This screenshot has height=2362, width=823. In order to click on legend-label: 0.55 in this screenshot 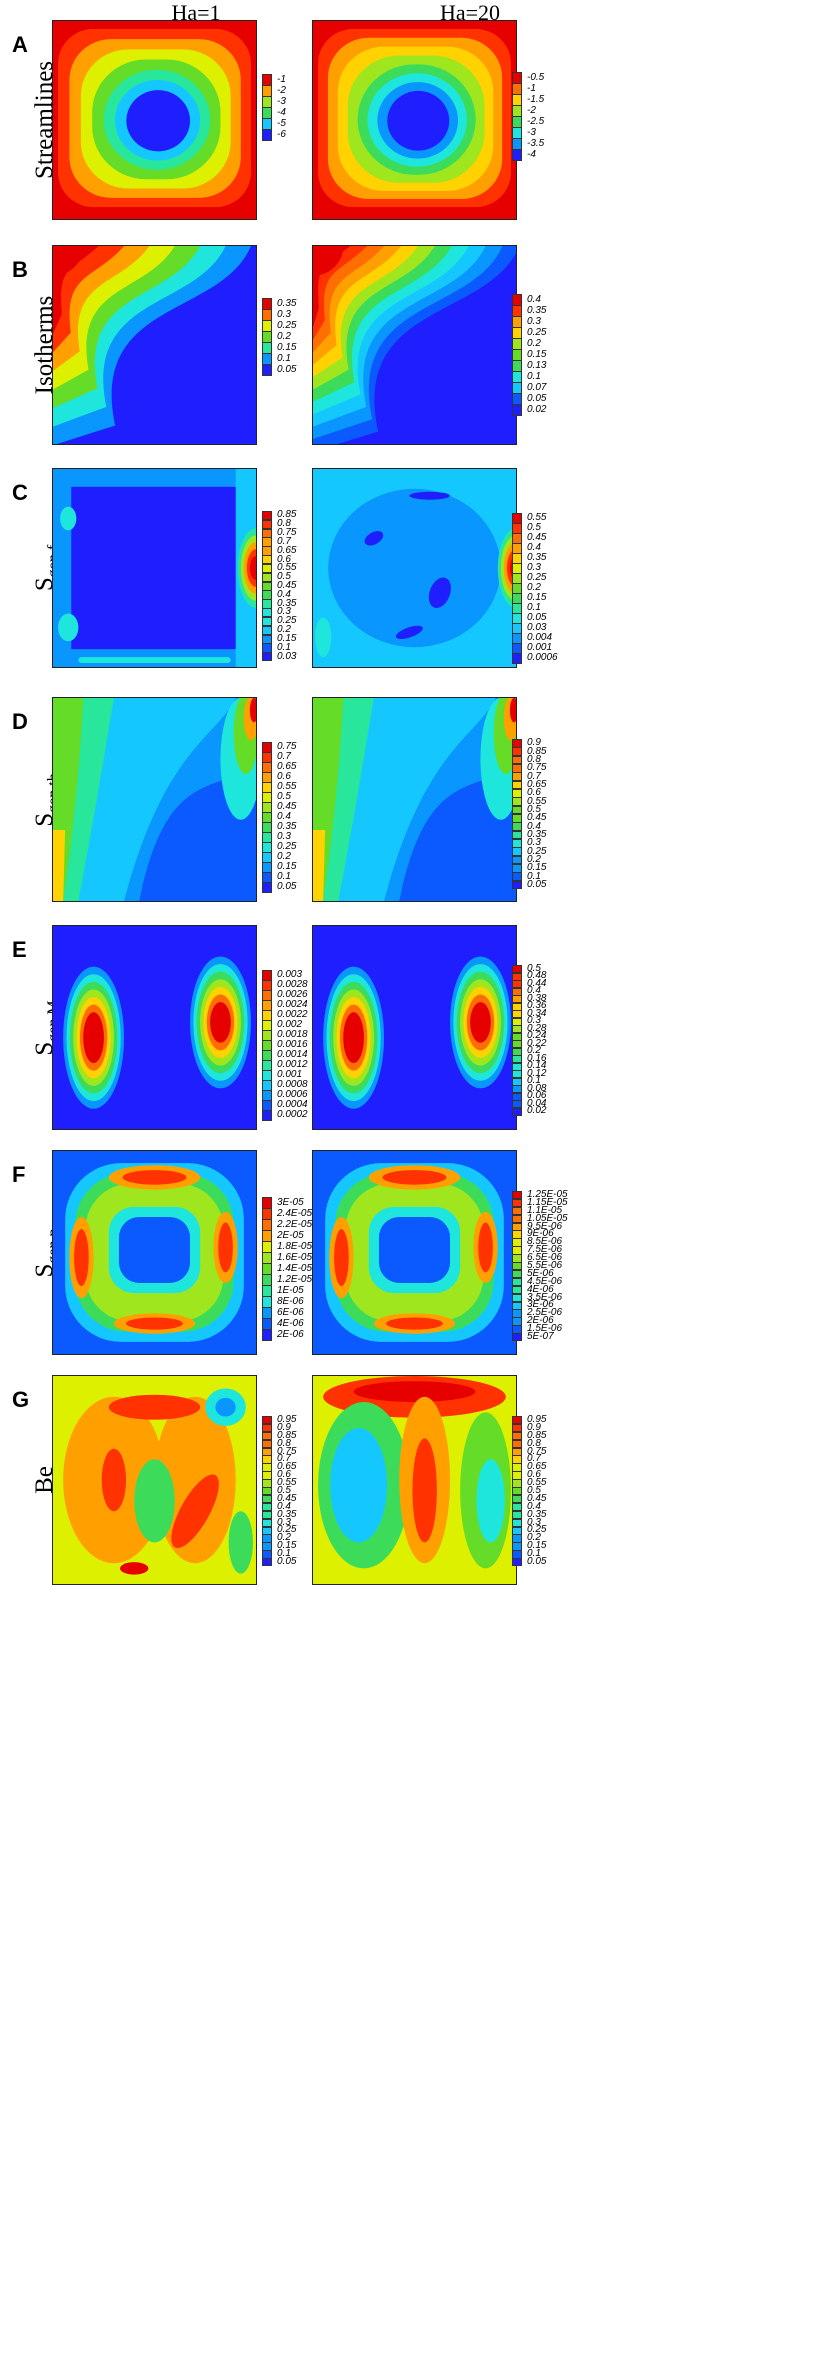, I will do `click(537, 801)`.